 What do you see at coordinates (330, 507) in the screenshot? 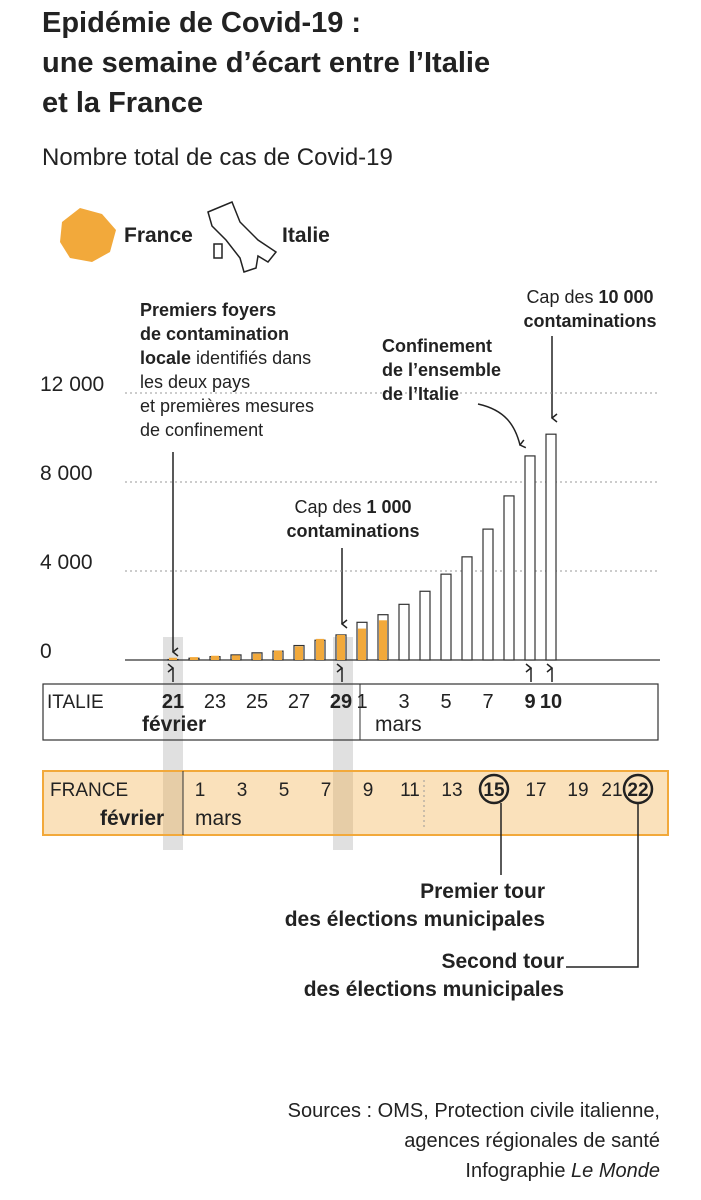
I see `annotation-segment: Cap des` at bounding box center [330, 507].